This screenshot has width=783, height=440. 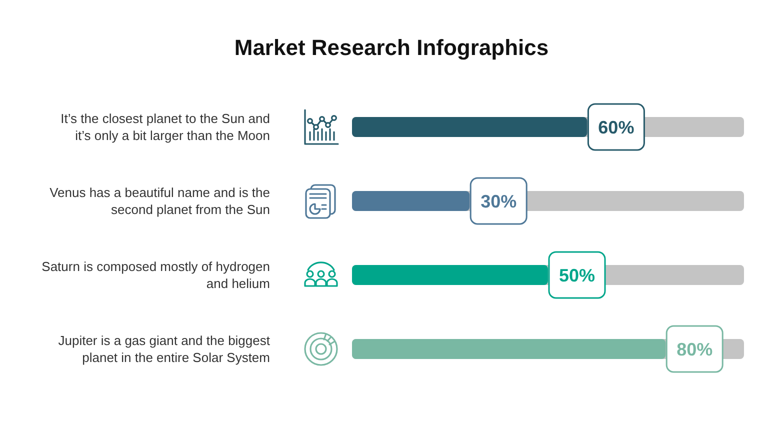 What do you see at coordinates (391, 47) in the screenshot?
I see `chart-title: Market Research Infographics` at bounding box center [391, 47].